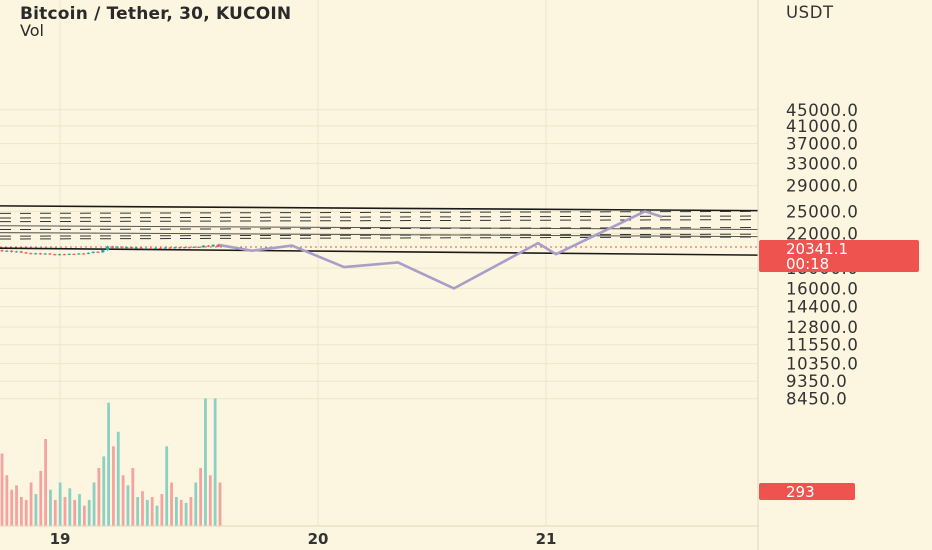  I want to click on last-price-badge, so click(839, 255).